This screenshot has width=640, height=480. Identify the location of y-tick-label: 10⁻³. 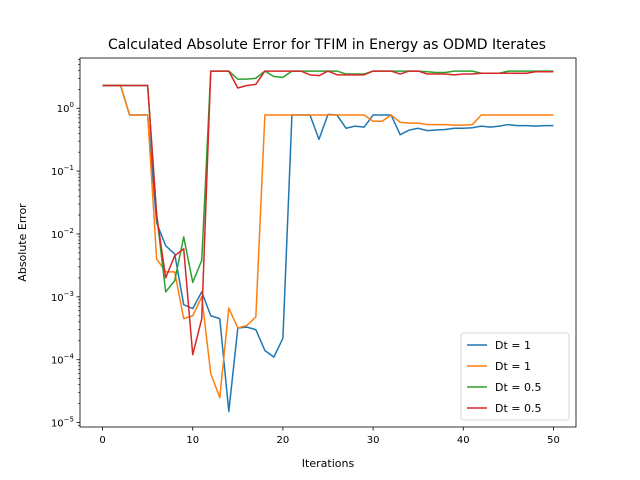
(62, 297).